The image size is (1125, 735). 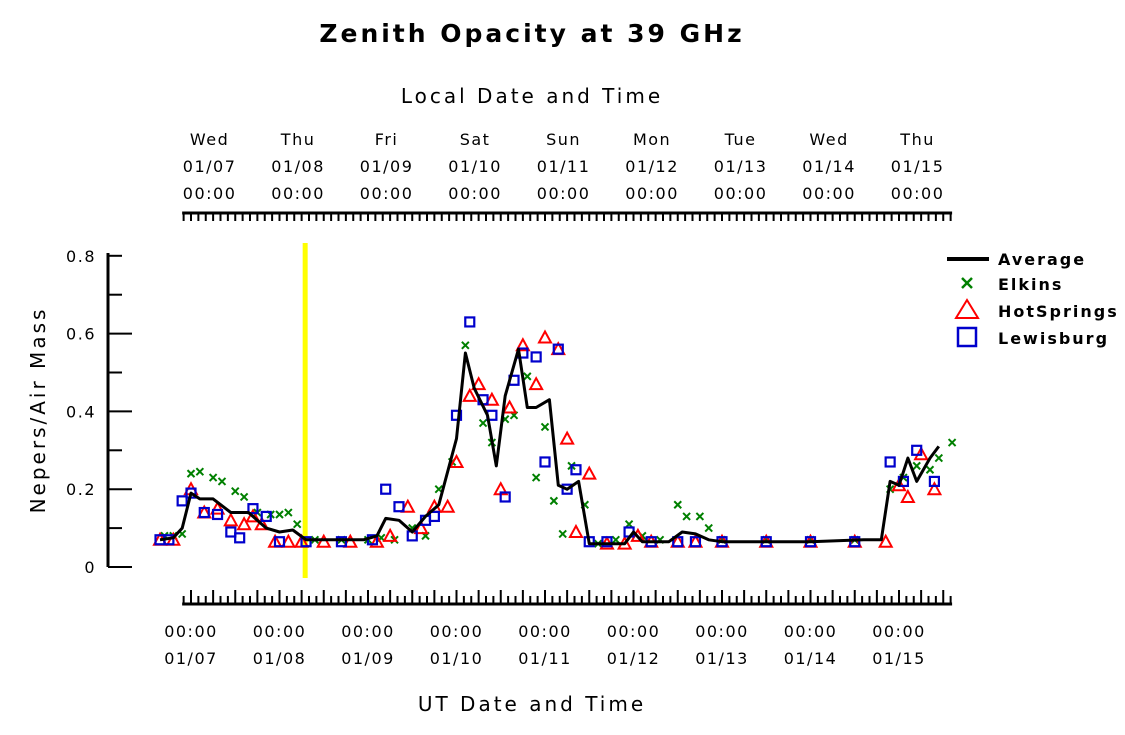 What do you see at coordinates (38, 410) in the screenshot?
I see `y-axis-title: Nepers/Air Mass` at bounding box center [38, 410].